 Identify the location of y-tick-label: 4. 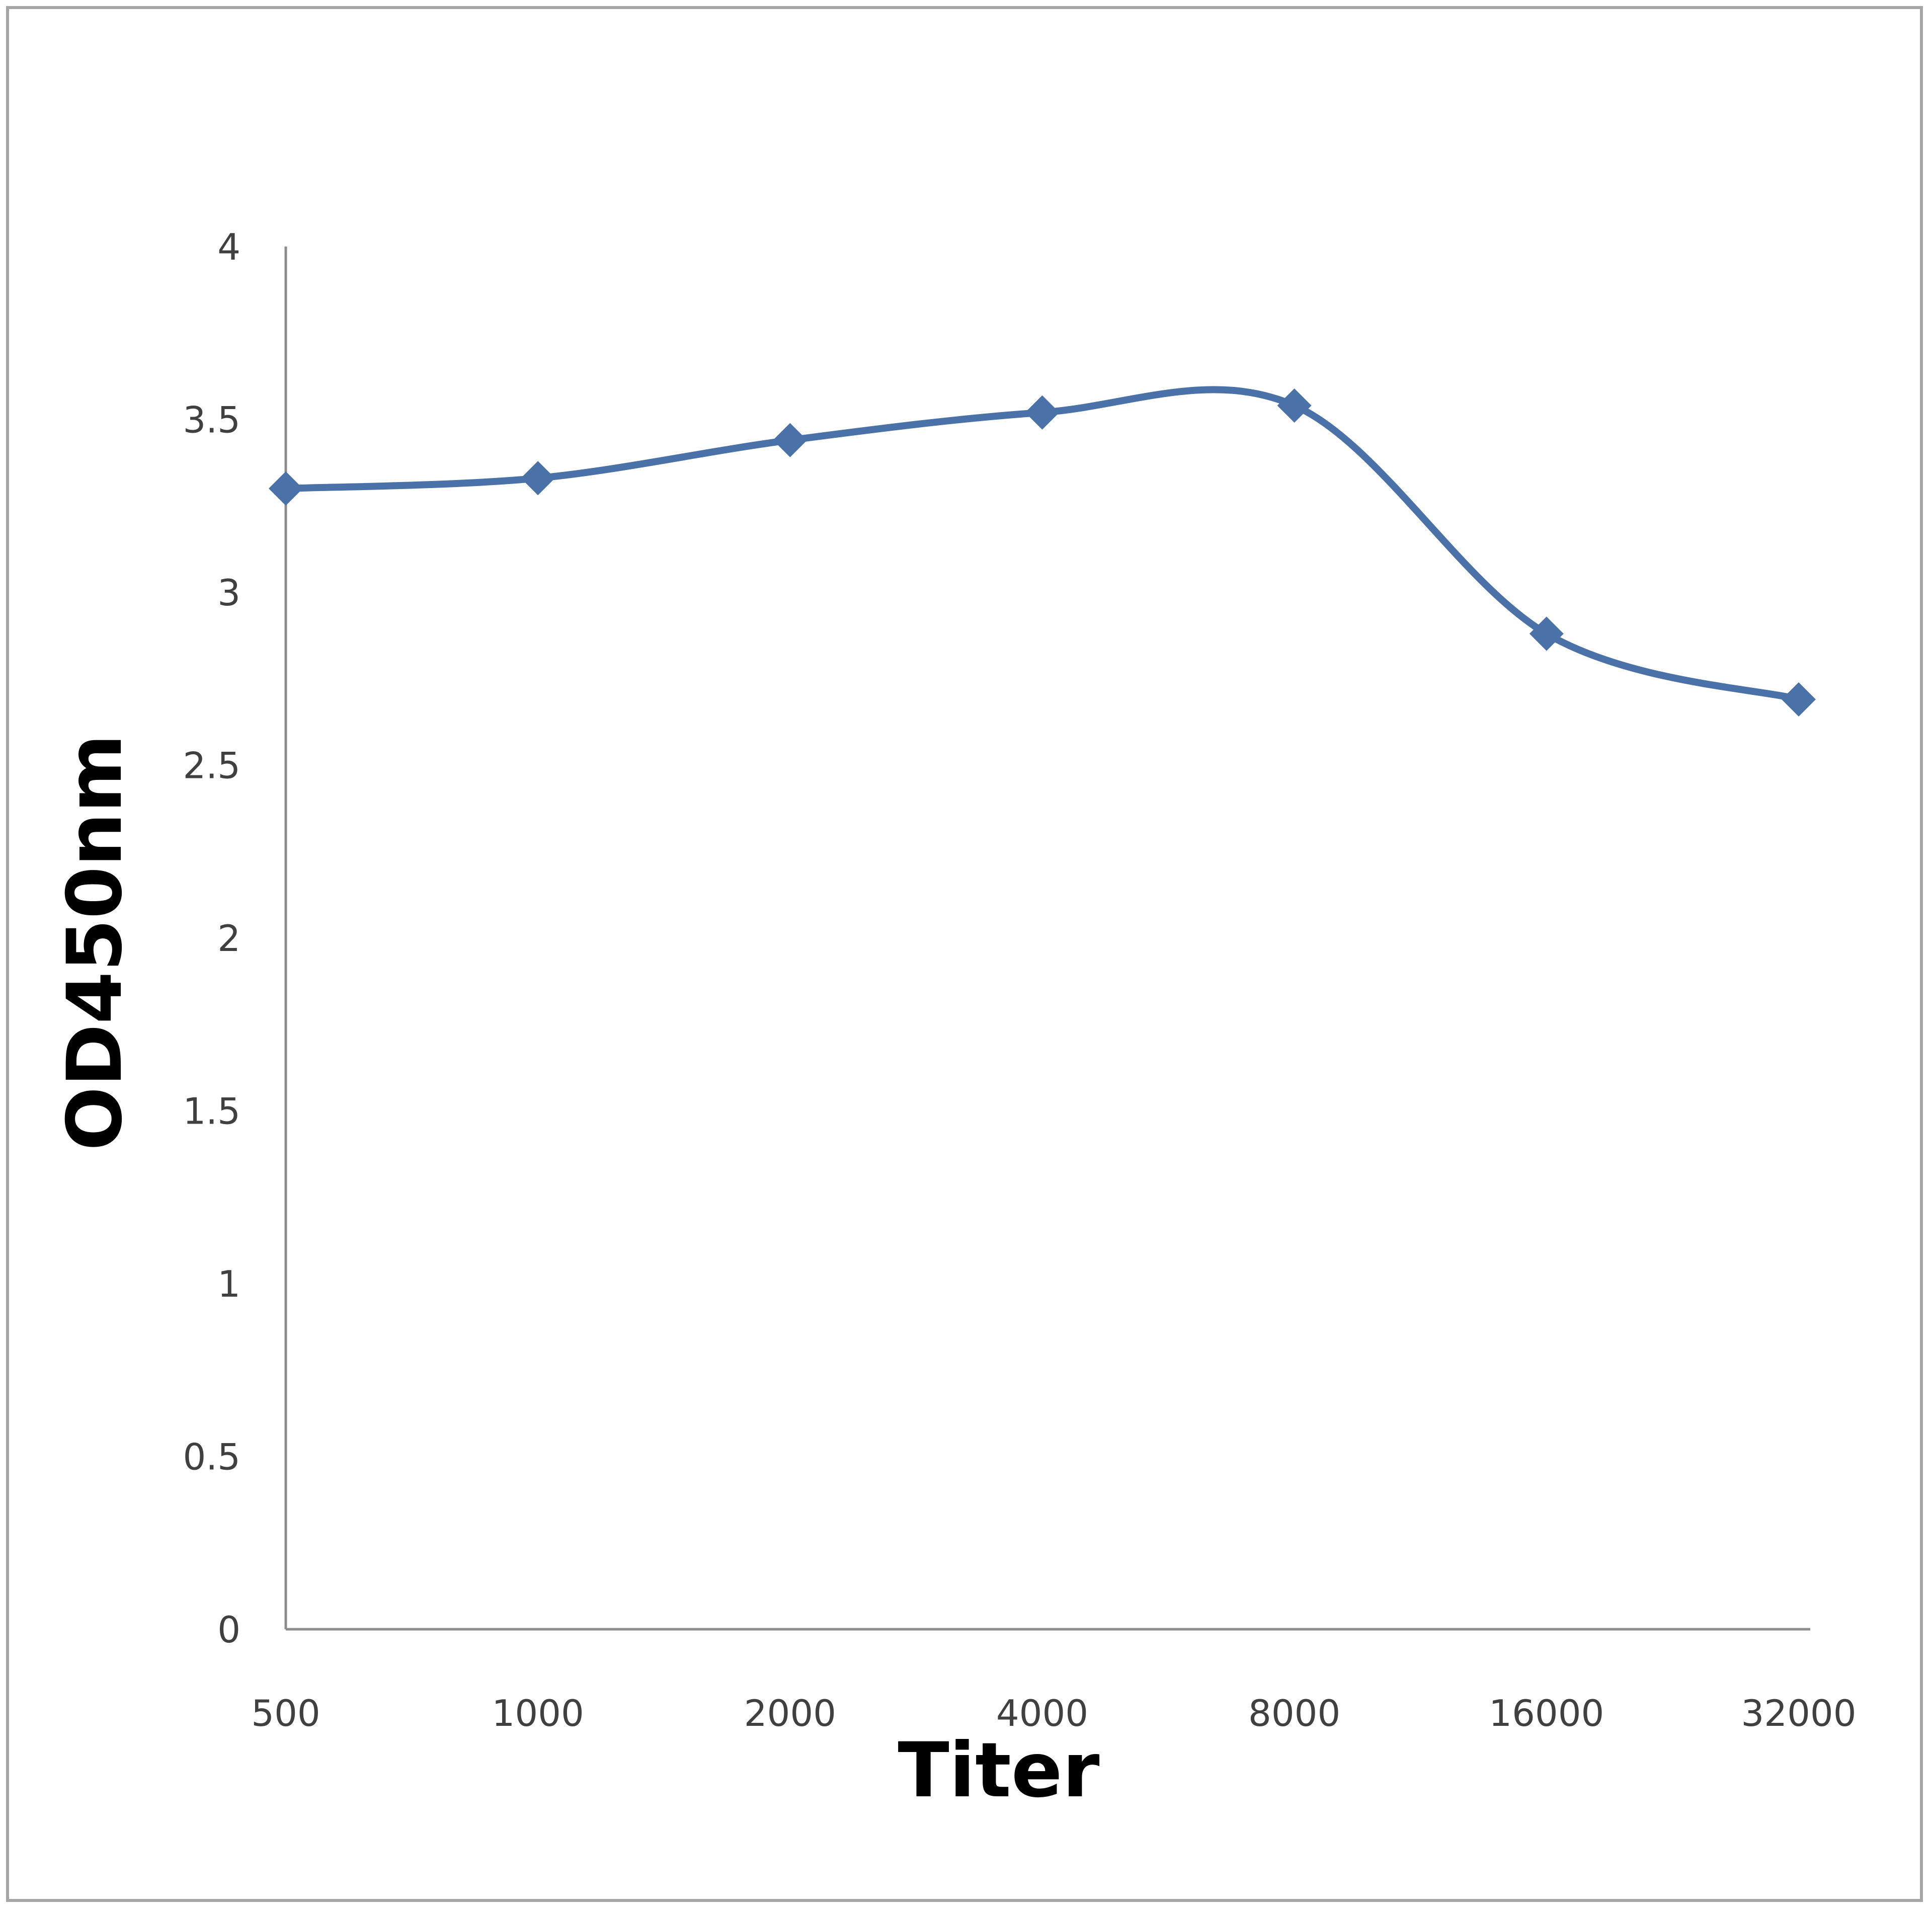
(229, 247).